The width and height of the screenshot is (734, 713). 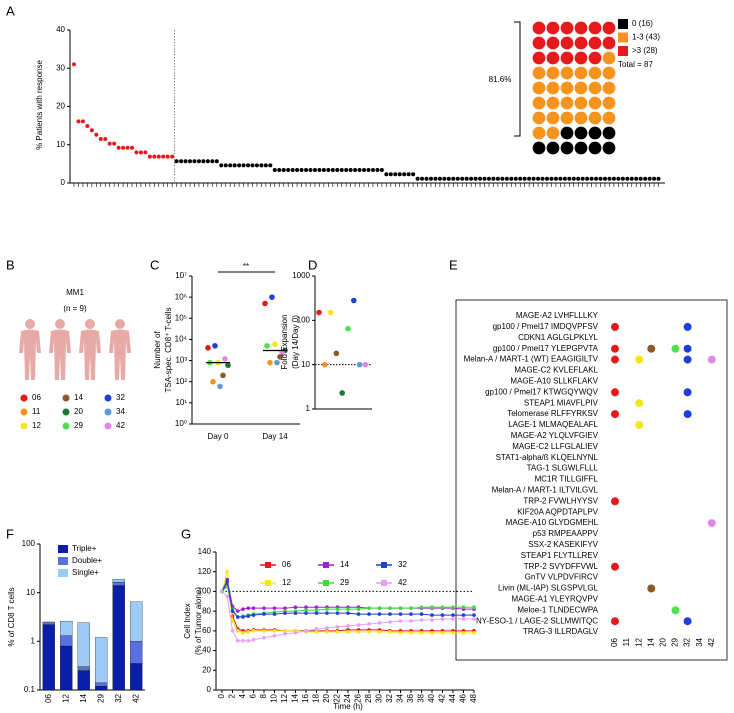 I want to click on row-label: STAT1-alpha/ß KLQELNYNL, so click(x=547, y=457).